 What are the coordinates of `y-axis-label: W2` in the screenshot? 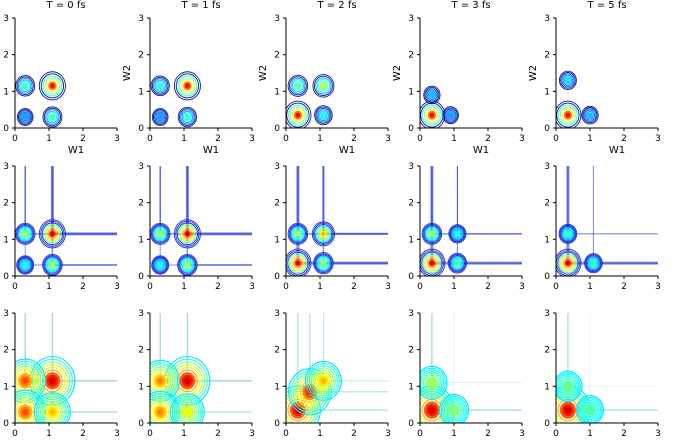 It's located at (533, 73).